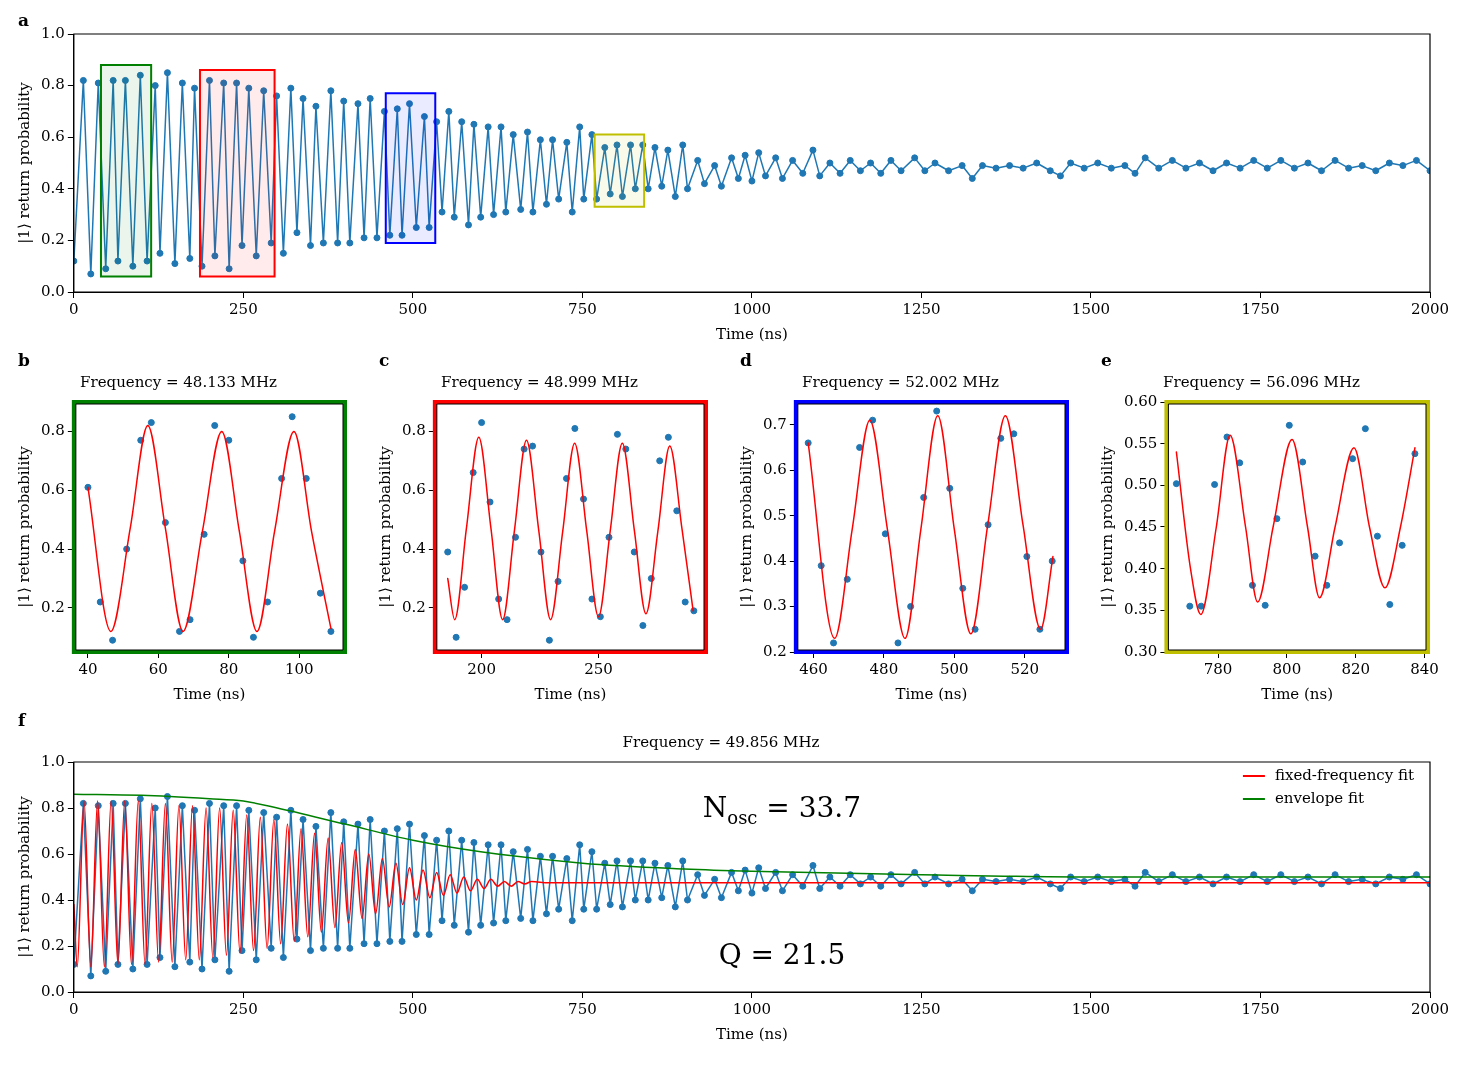 The height and width of the screenshot is (1084, 1462). Describe the element at coordinates (540, 381) in the screenshot. I see `chart-title: Frequency = 48.999 MHz` at that location.